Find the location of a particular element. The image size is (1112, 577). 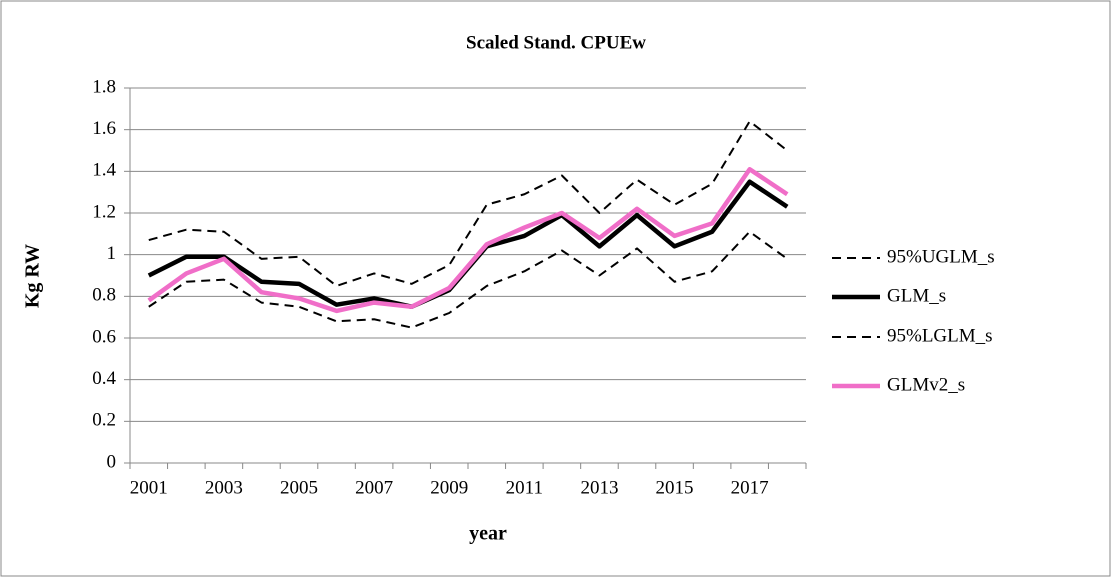

series-line is located at coordinates (468, 240).